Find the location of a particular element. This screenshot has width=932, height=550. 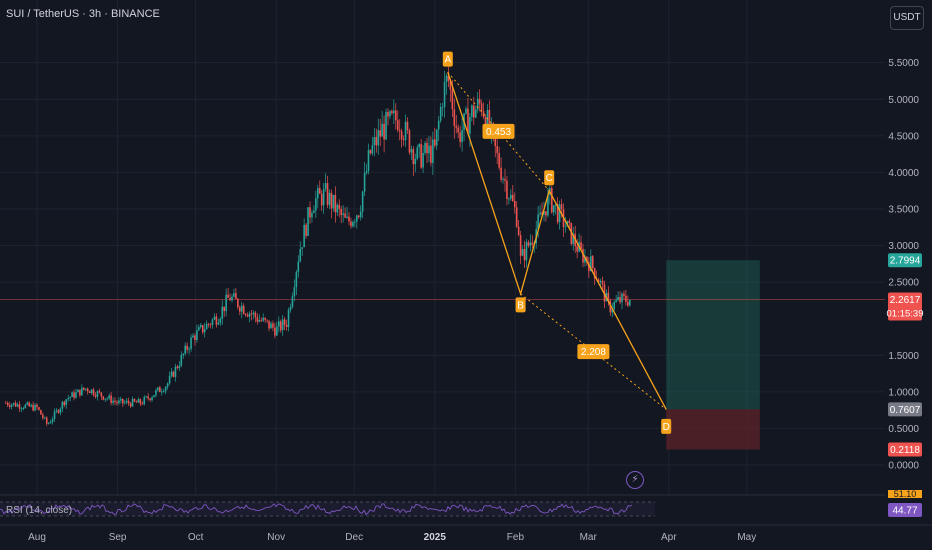

x-tick-label: Oct is located at coordinates (196, 537).